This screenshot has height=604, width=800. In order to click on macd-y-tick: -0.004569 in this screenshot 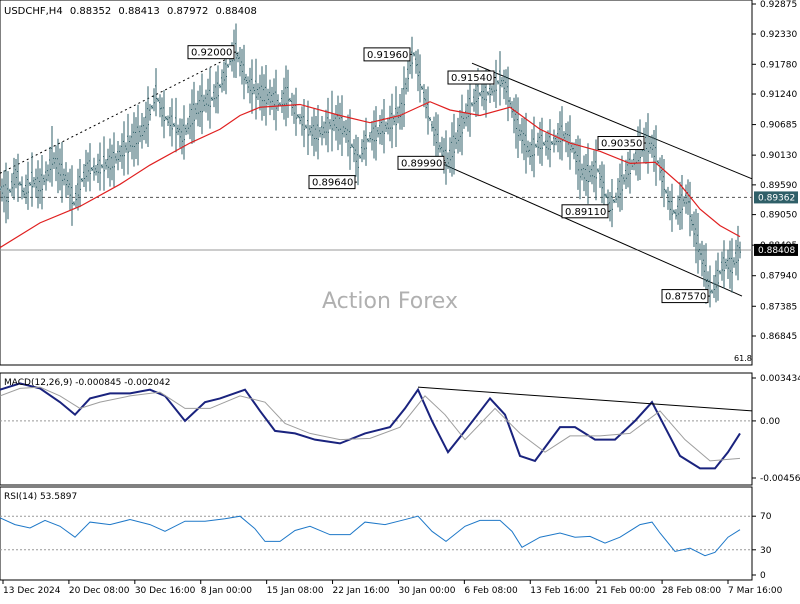, I will do `click(780, 479)`.